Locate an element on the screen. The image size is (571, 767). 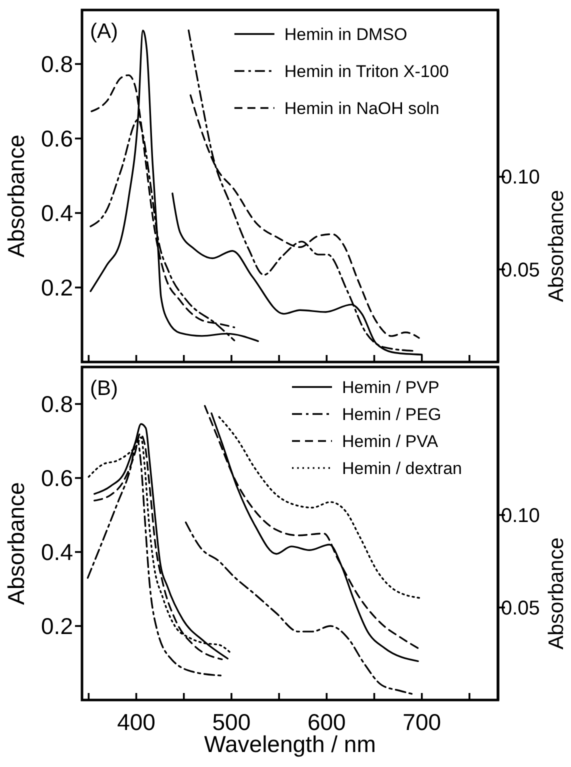
legend-label: Hemin in Triton X-100 is located at coordinates (366, 71).